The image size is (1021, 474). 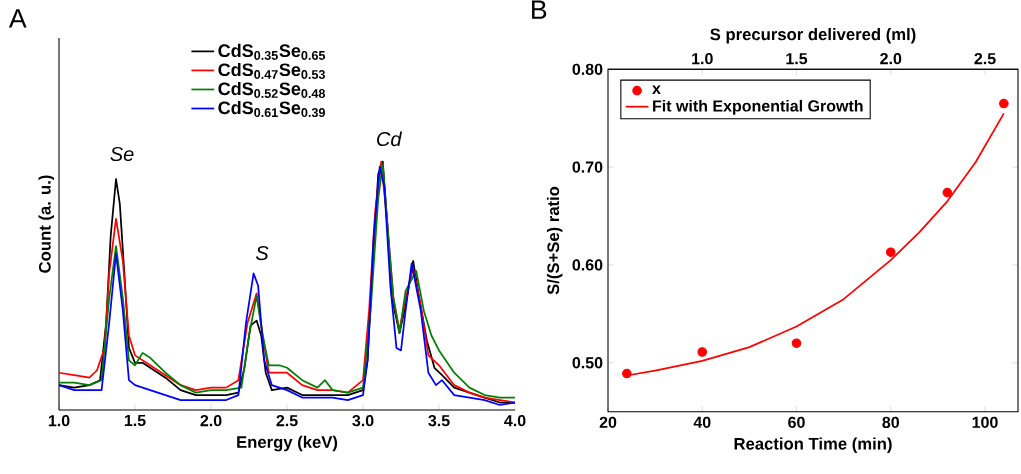 What do you see at coordinates (587, 167) in the screenshot?
I see `y-tick-label: 0.70` at bounding box center [587, 167].